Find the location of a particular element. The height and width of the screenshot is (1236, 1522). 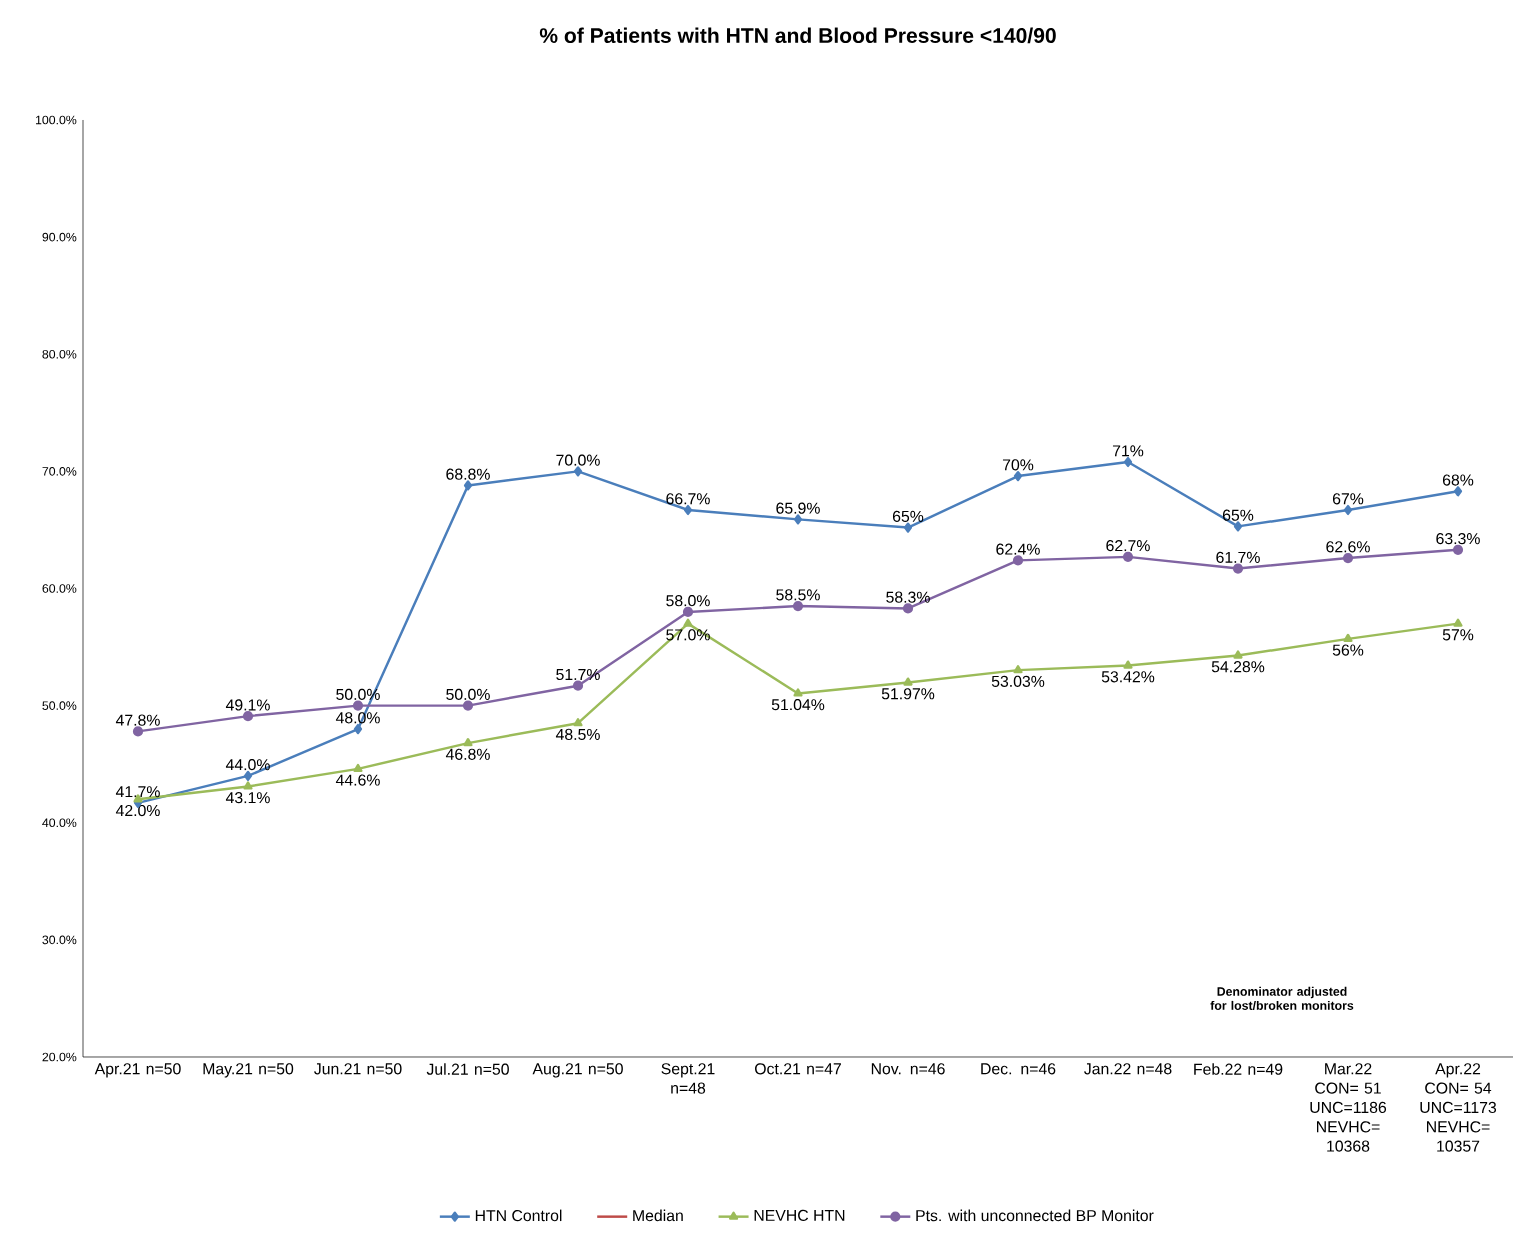

data-label: 51.97% is located at coordinates (908, 694).